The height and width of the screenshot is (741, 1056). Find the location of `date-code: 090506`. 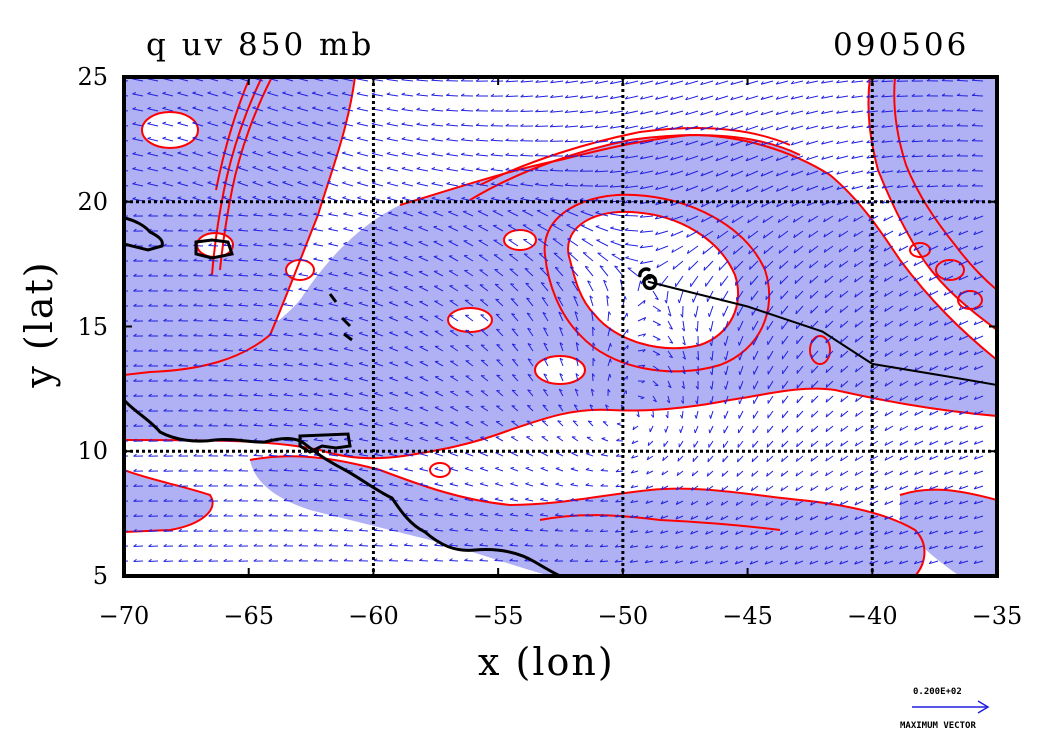

date-code: 090506 is located at coordinates (901, 45).